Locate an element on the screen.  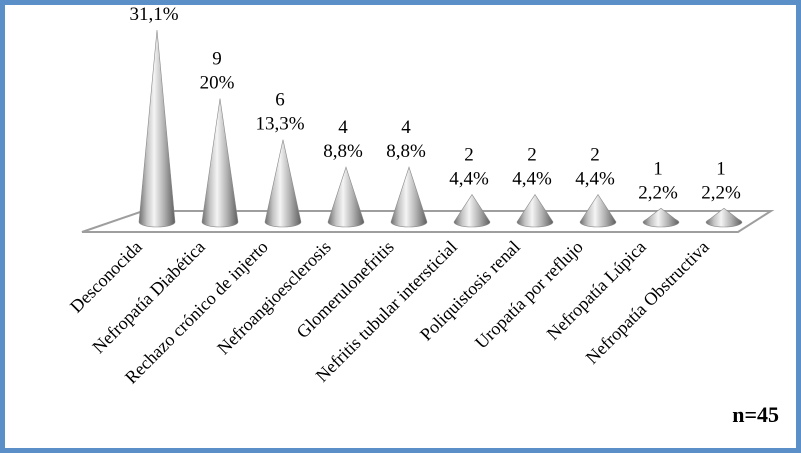
category-label: Nefroangioesclerosis is located at coordinates (274, 298).